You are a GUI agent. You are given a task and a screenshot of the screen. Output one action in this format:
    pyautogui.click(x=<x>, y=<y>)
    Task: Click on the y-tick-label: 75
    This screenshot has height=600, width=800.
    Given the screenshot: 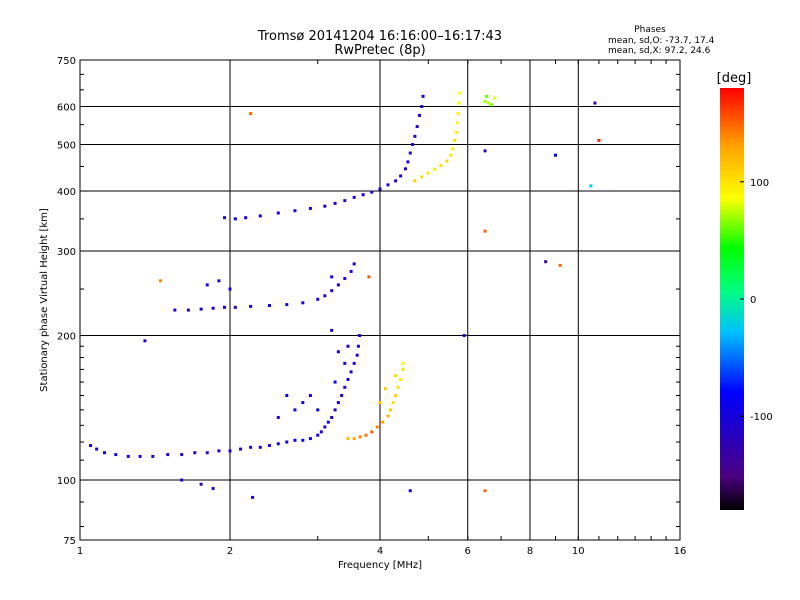 What is the action you would take?
    pyautogui.click(x=69, y=541)
    